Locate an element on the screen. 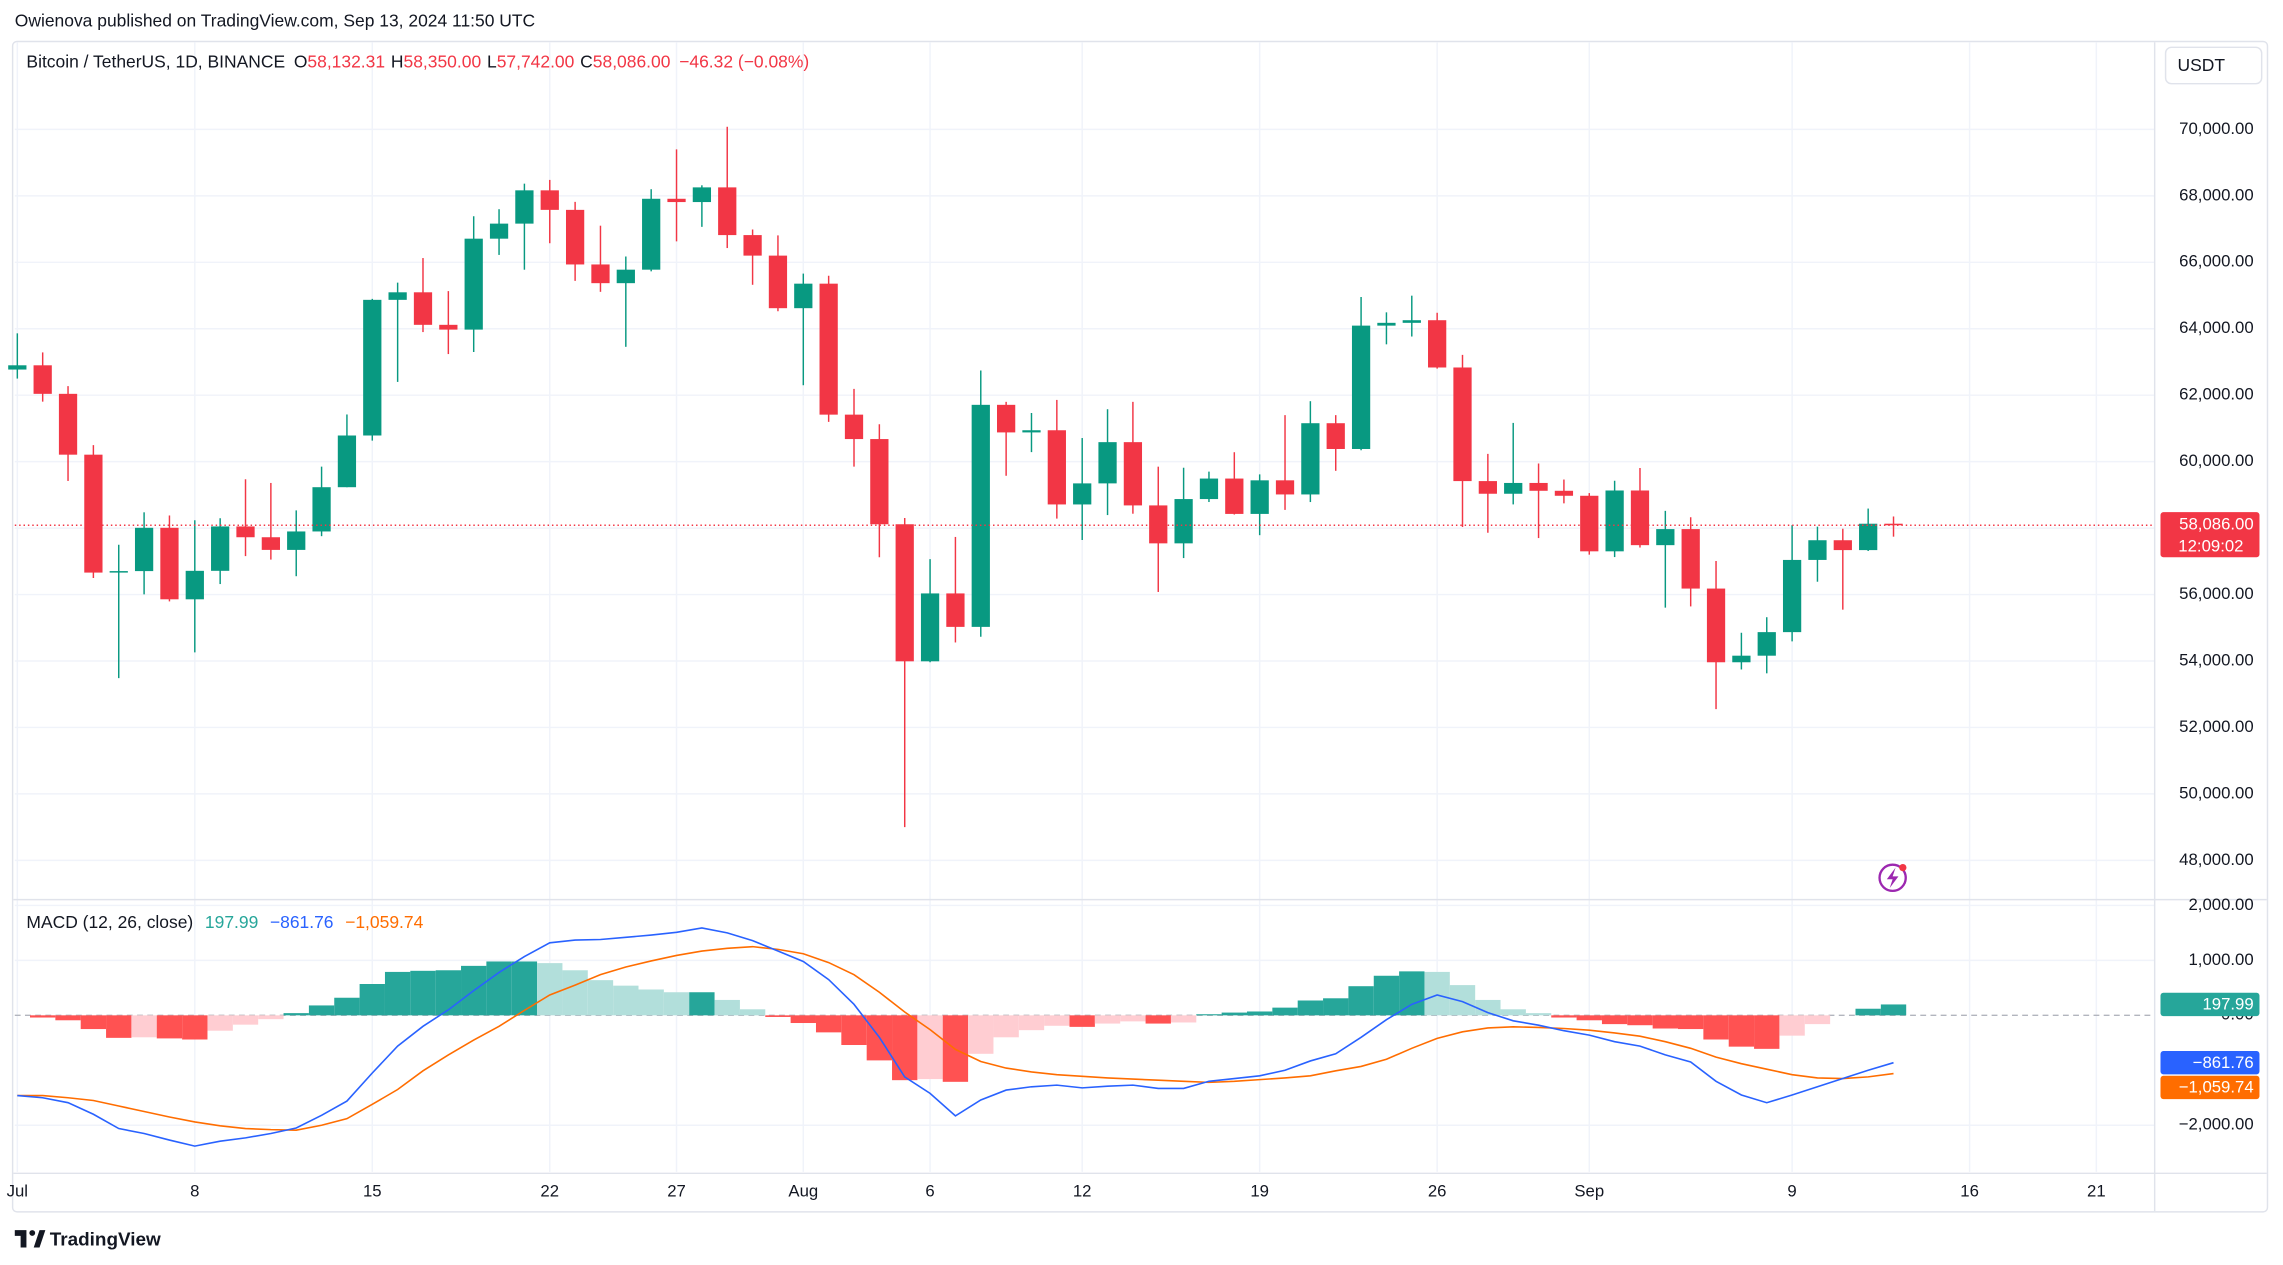  currency-button is located at coordinates (2213, 65).